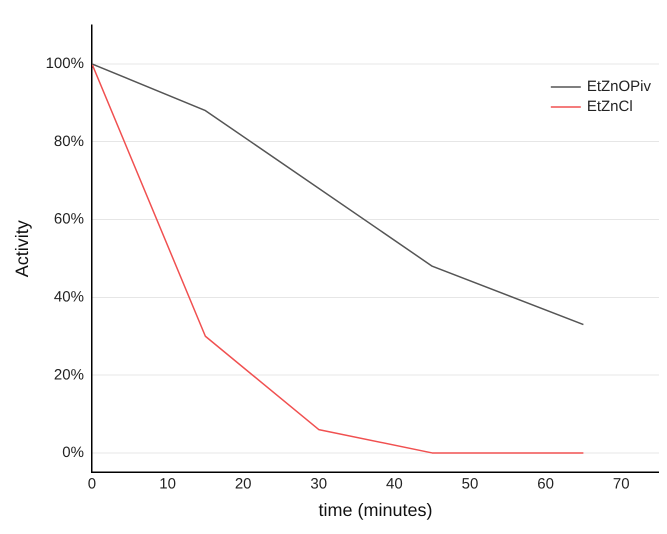  I want to click on x-tick-label: 30, so click(319, 484).